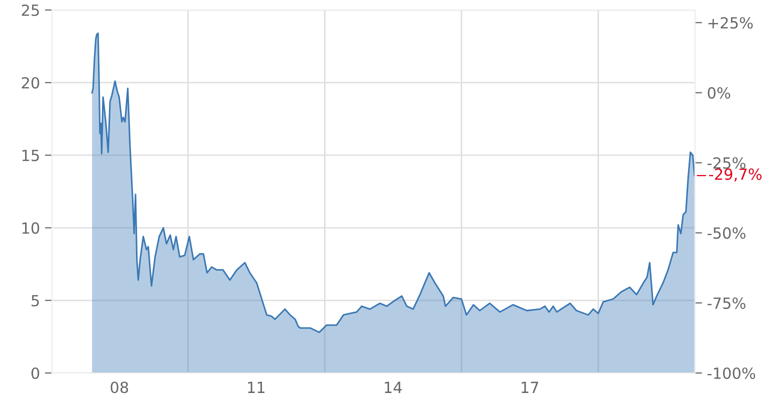  I want to click on y-tick-label: 15, so click(30, 156).